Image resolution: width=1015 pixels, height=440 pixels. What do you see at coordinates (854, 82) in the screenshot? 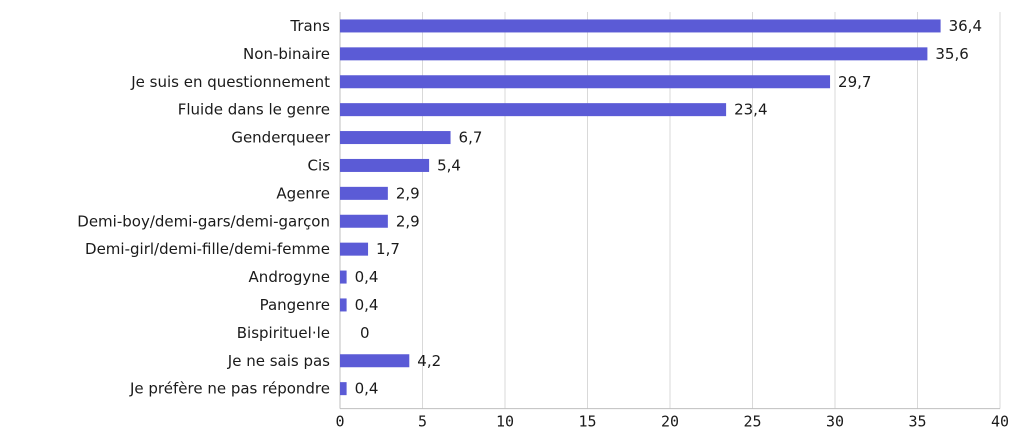
I see `value-label: 29,7` at bounding box center [854, 82].